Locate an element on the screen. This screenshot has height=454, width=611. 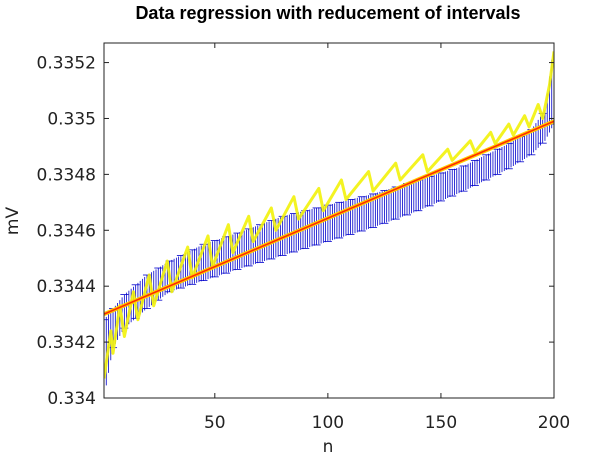
y-tick-label: 0.3352 is located at coordinates (66, 64).